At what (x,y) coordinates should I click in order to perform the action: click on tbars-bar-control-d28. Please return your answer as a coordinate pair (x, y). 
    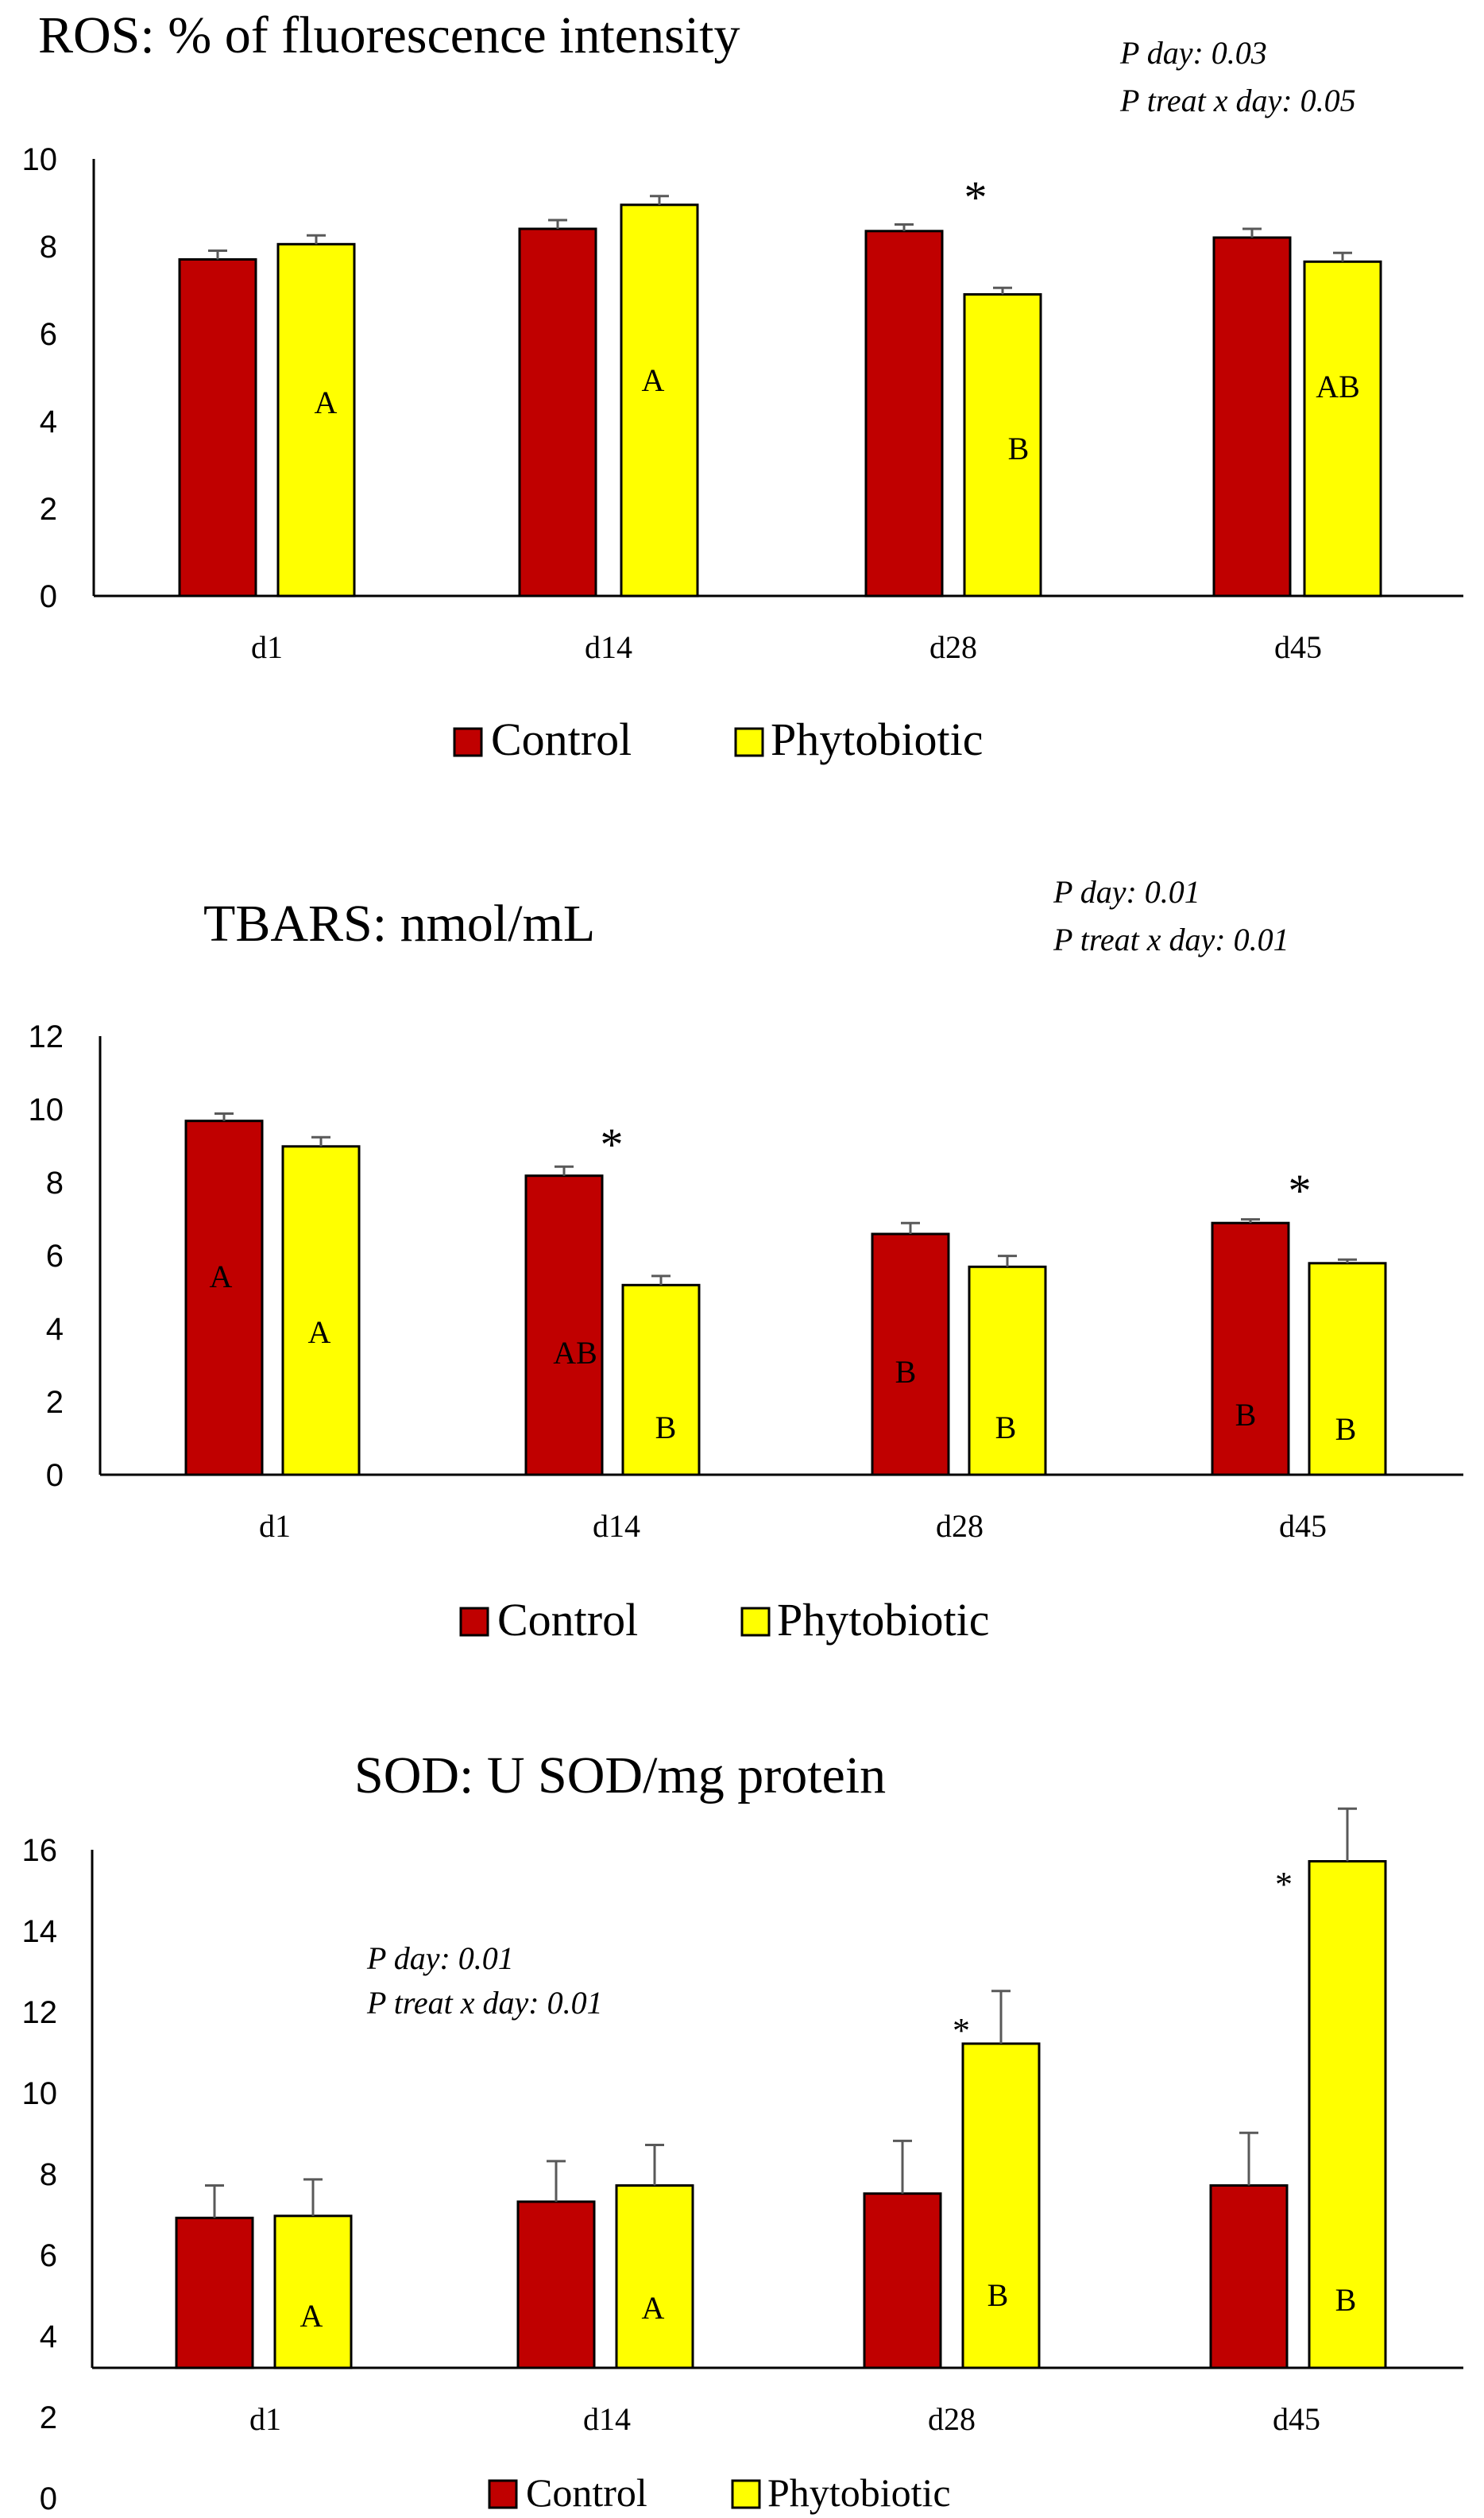
    Looking at the image, I should click on (910, 1354).